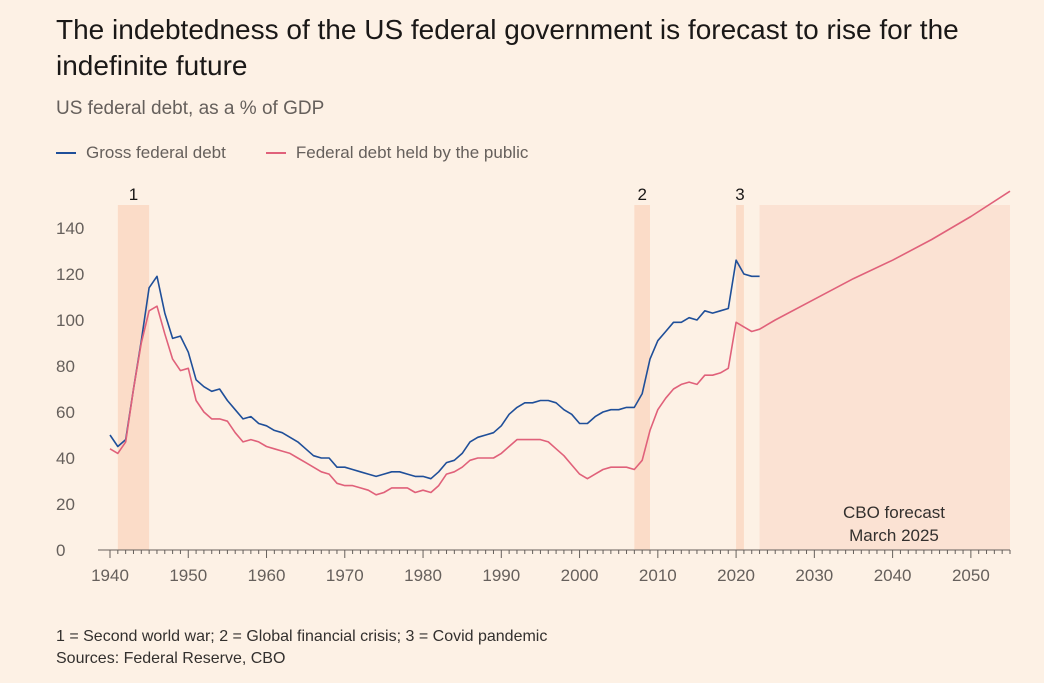 This screenshot has width=1044, height=683. Describe the element at coordinates (884, 377) in the screenshot. I see `forecast-region` at that location.